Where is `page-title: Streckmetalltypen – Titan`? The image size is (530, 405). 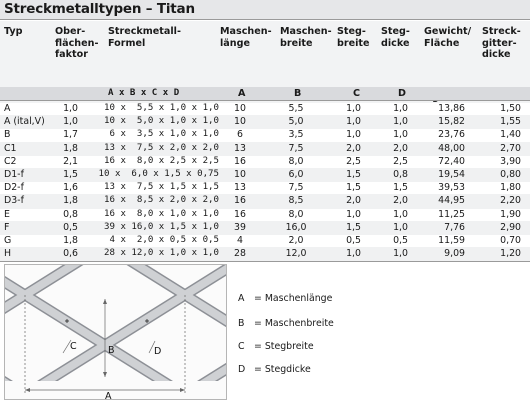 page-title: Streckmetalltypen – Titan is located at coordinates (99, 9).